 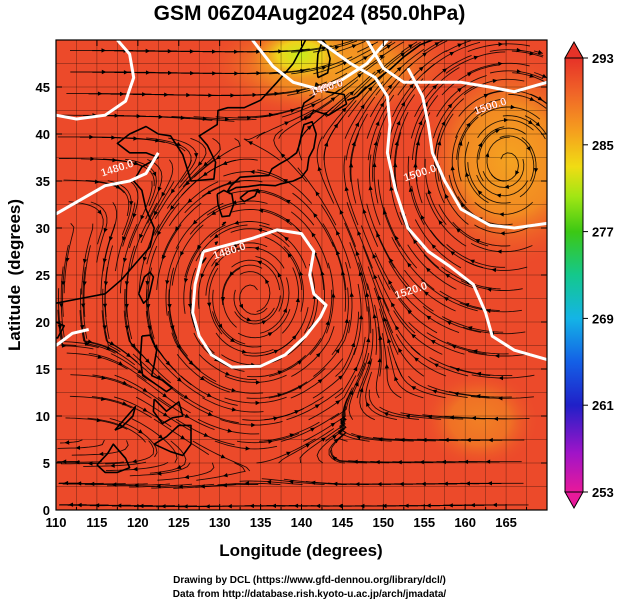 What do you see at coordinates (14, 275) in the screenshot?
I see `y-axis-label: Latitude (degrees)` at bounding box center [14, 275].